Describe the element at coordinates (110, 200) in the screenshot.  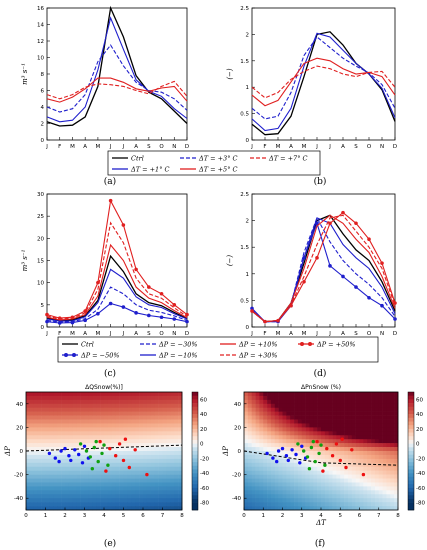
I see `series-point` at that location.